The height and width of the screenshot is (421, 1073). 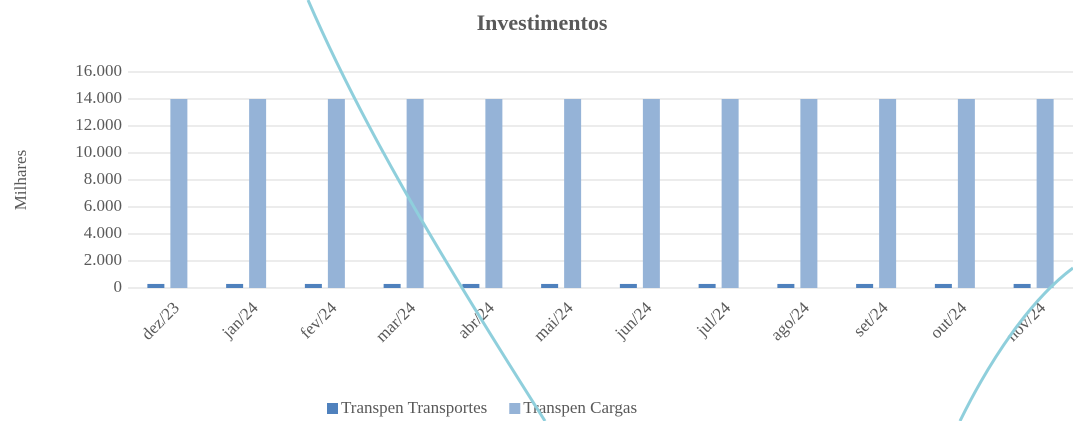 I want to click on x-tick-label: jul/24, so click(x=713, y=319).